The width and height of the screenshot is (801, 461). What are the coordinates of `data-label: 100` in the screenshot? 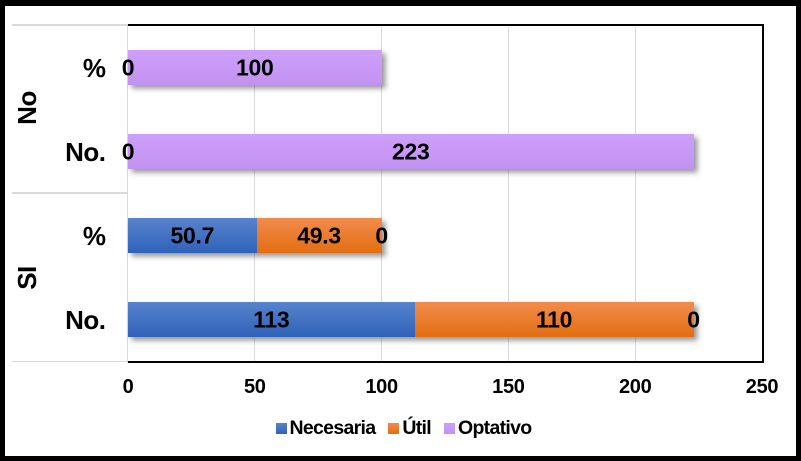 It's located at (255, 67).